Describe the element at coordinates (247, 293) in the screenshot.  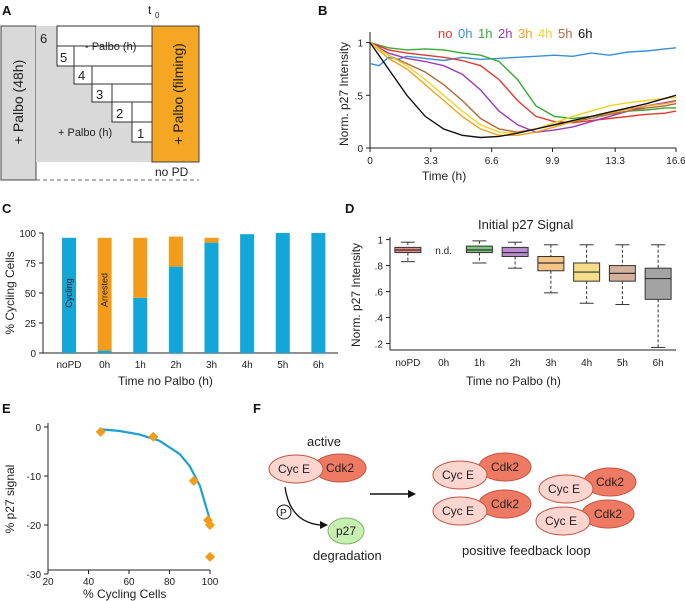
I see `c-bar-cycling-4h` at that location.